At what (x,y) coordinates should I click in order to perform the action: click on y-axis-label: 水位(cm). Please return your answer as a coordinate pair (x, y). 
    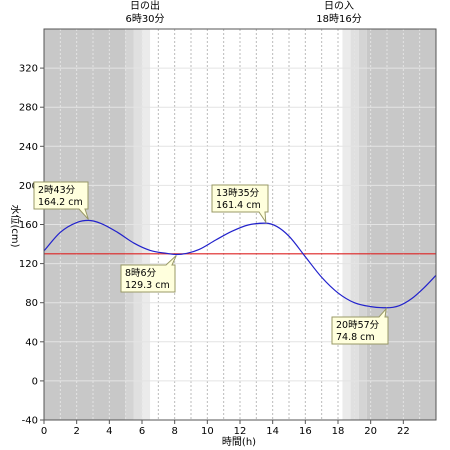
    Looking at the image, I should click on (15, 225).